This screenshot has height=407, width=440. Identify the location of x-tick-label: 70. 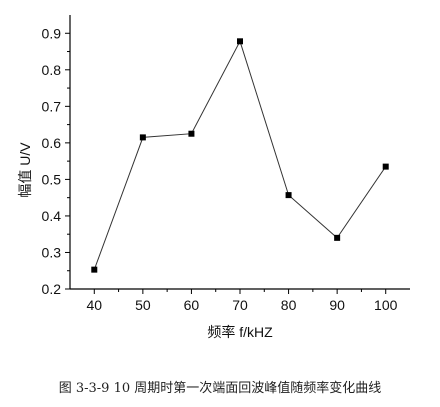
(240, 305).